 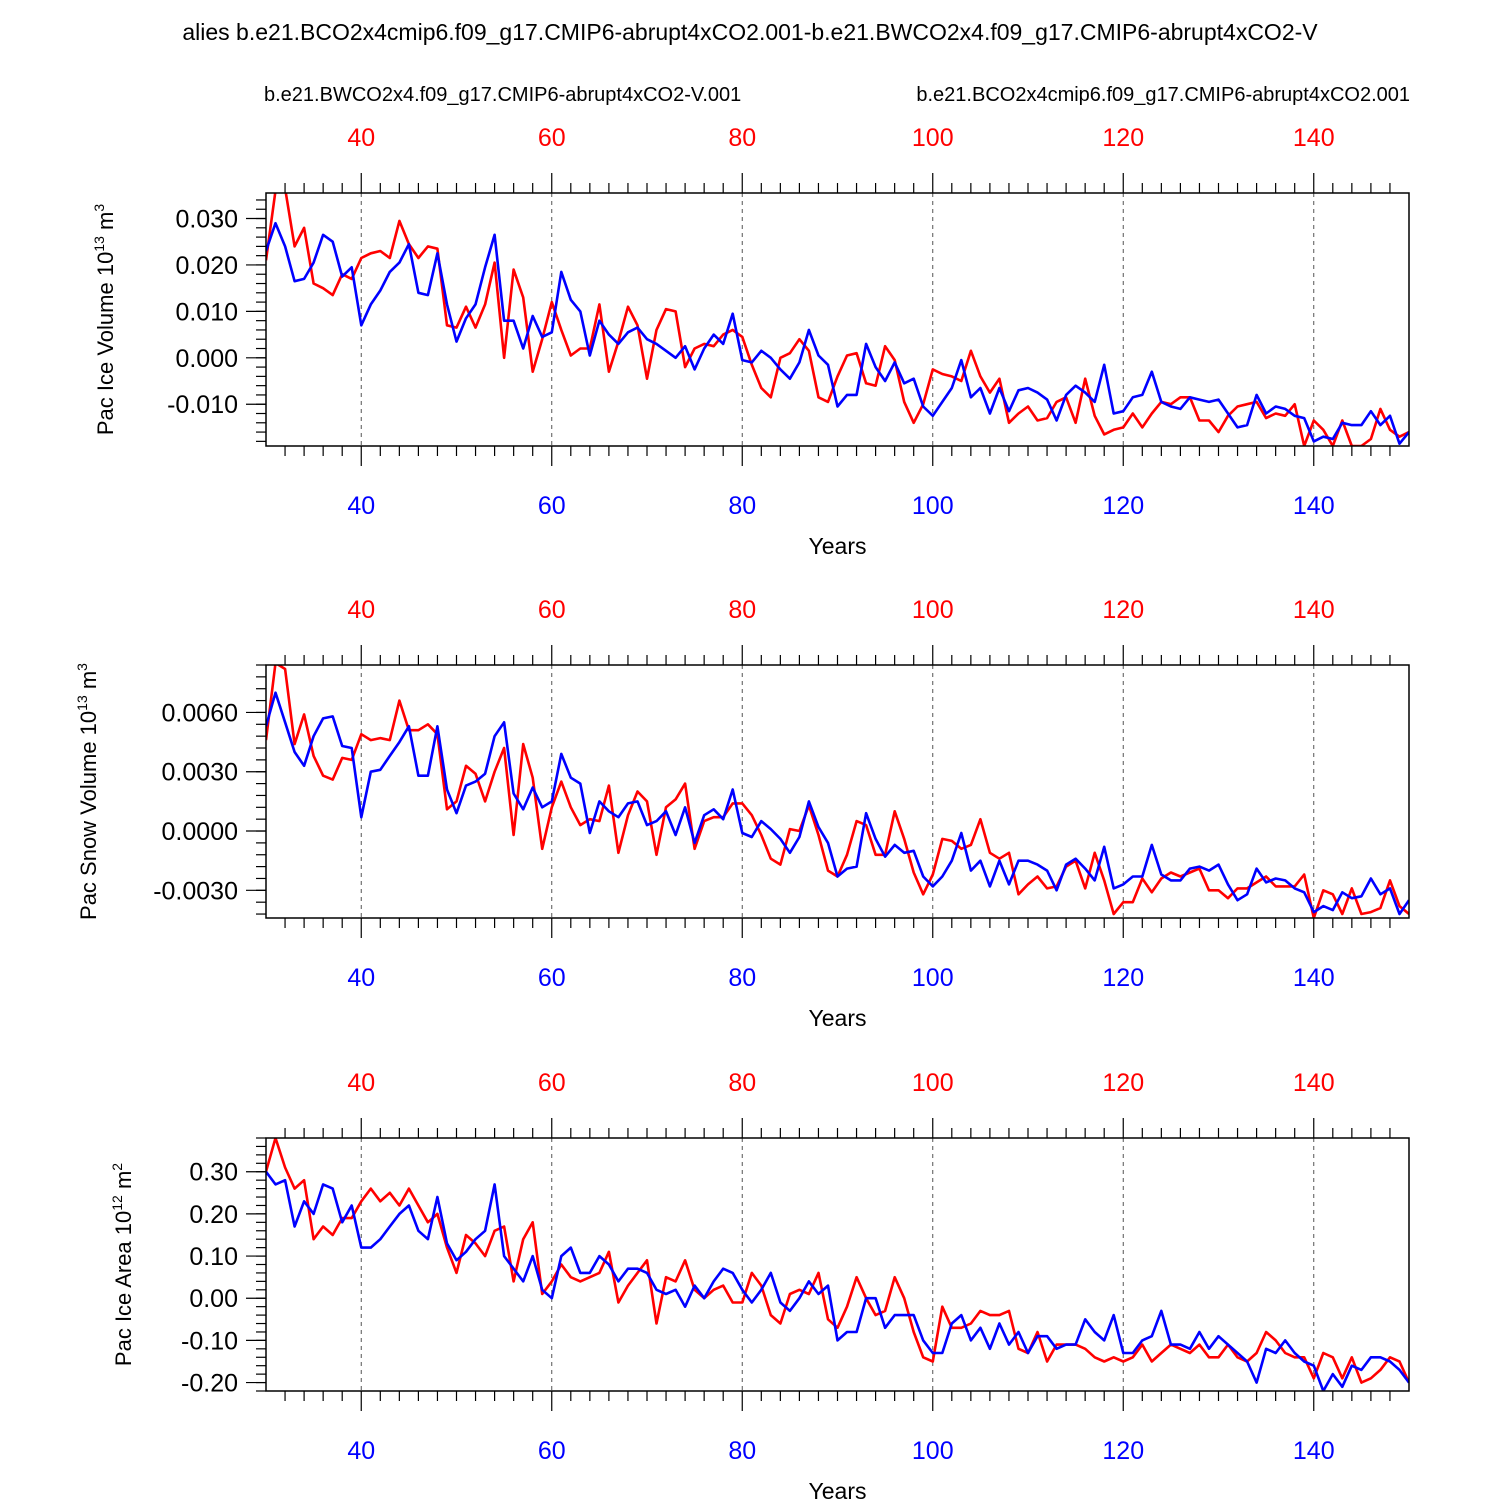 I want to click on y-tick-label: 0.000, so click(x=206, y=359).